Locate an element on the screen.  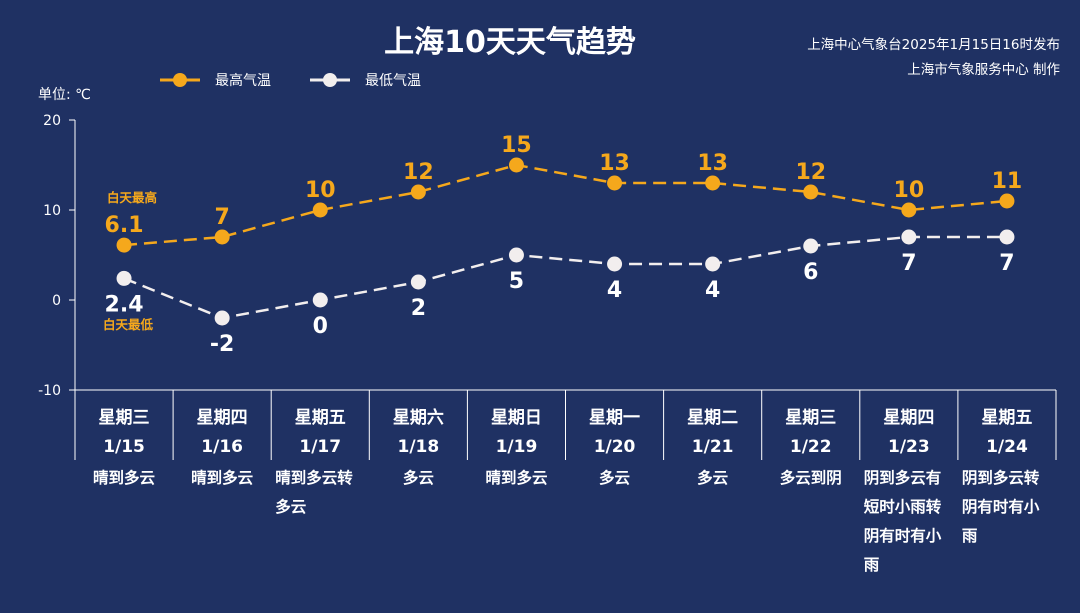
high-annotation: 白天最高 is located at coordinates (132, 197).